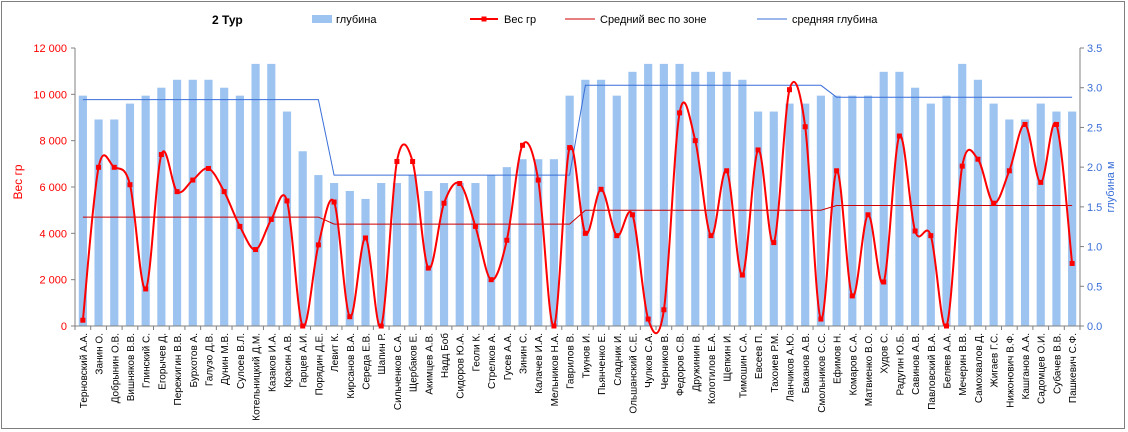 The height and width of the screenshot is (432, 1128). Describe the element at coordinates (571, 361) in the screenshot. I see `category-label: Гаврилов В.` at that location.